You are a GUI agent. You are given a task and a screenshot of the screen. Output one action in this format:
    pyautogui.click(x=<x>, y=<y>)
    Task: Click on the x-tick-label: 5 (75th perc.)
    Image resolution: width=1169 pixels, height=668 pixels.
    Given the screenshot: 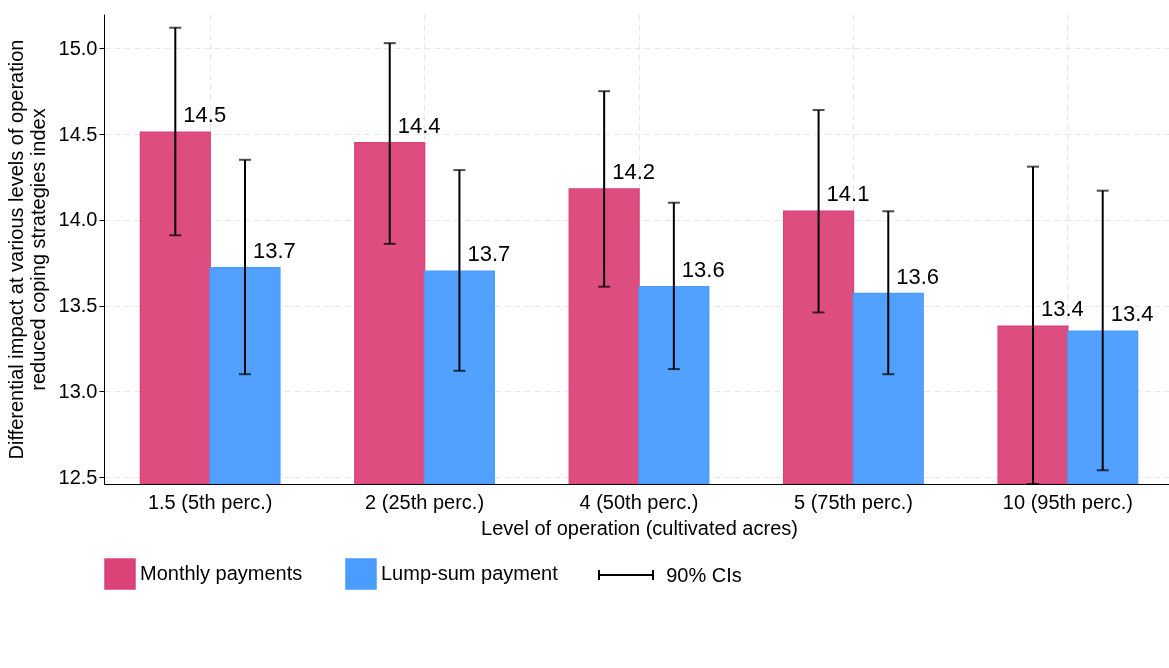 What is the action you would take?
    pyautogui.click(x=853, y=501)
    